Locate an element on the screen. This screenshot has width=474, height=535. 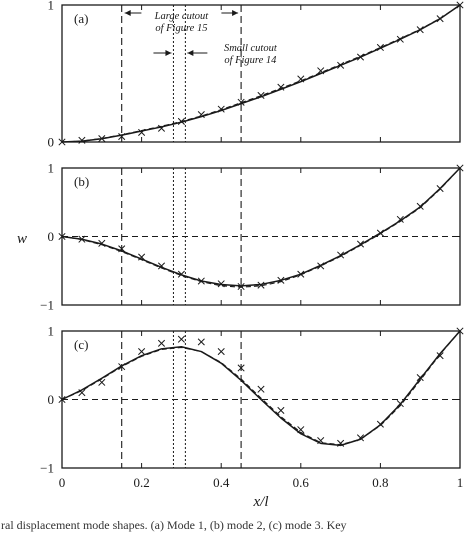
small-cutout-label: of Figure 14 is located at coordinates (250, 60).